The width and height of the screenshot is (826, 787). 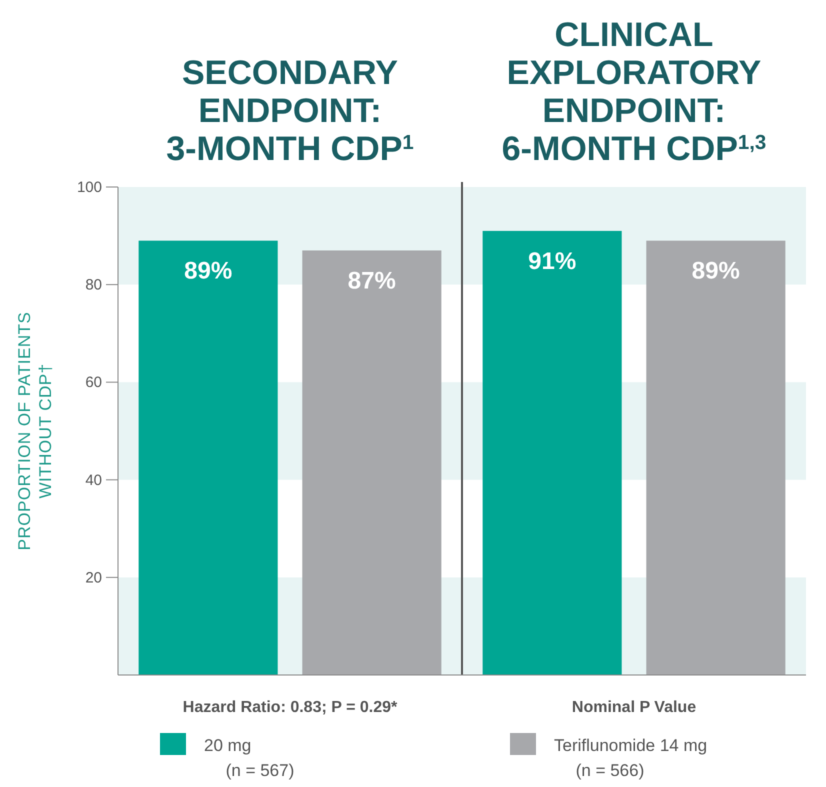 I want to click on text: CLINICAL EXPLORATORY ENDPOINT: 6-MONTH CDP$^{1,3}$, so click(x=634, y=92).